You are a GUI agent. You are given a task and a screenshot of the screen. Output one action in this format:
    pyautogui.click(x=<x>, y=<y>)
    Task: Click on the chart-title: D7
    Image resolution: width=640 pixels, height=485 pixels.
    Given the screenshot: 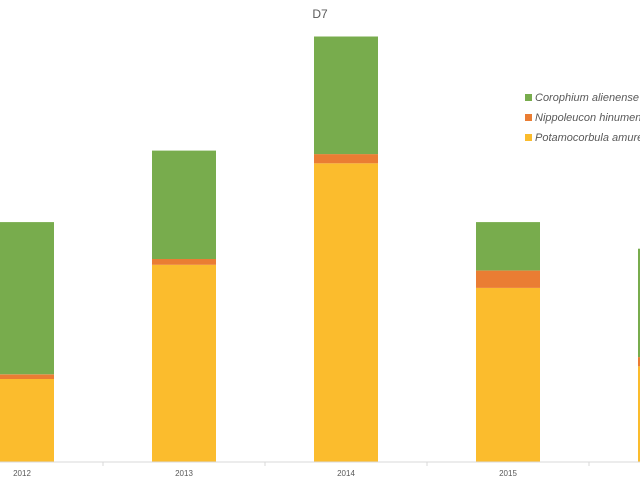 What is the action you would take?
    pyautogui.click(x=320, y=14)
    